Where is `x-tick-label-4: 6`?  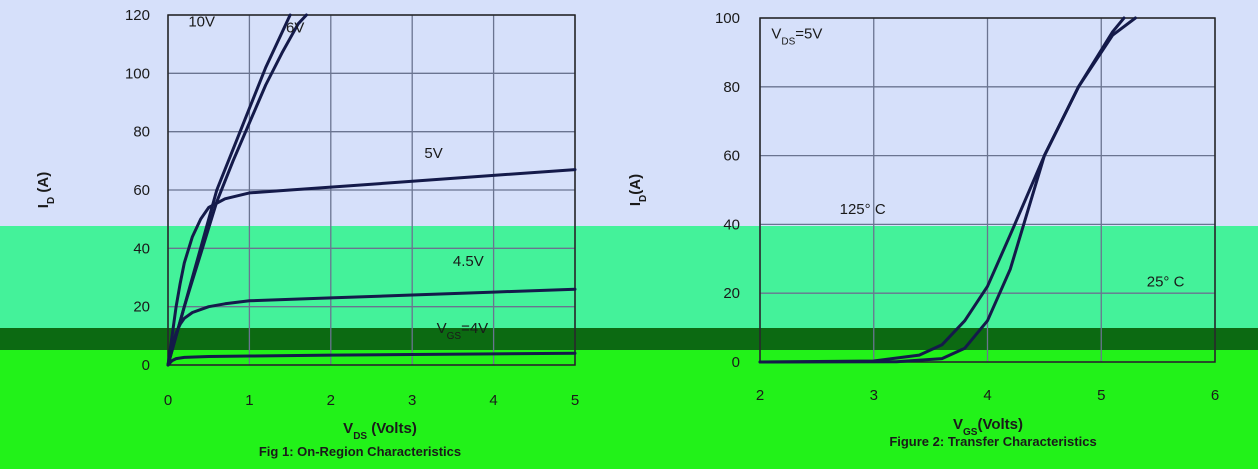 x-tick-label-4: 6 is located at coordinates (1215, 395).